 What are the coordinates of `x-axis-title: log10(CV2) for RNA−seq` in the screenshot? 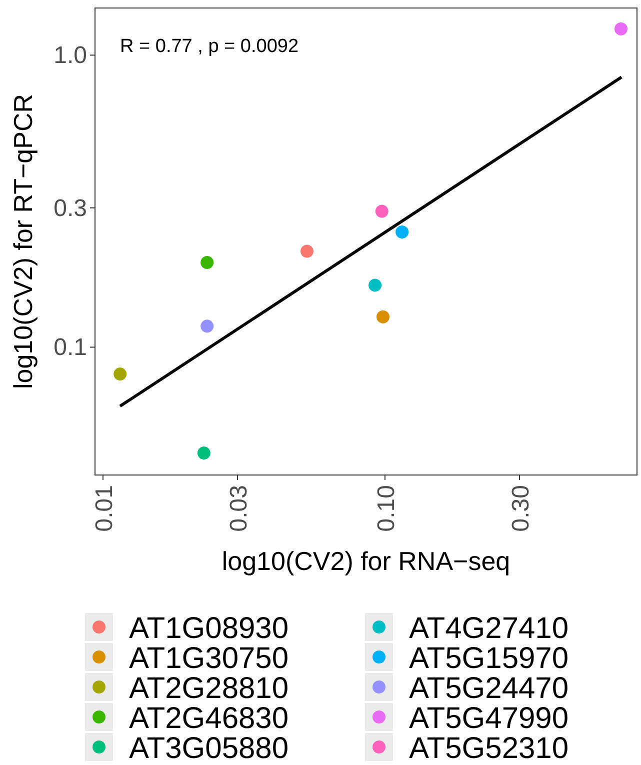 It's located at (366, 561).